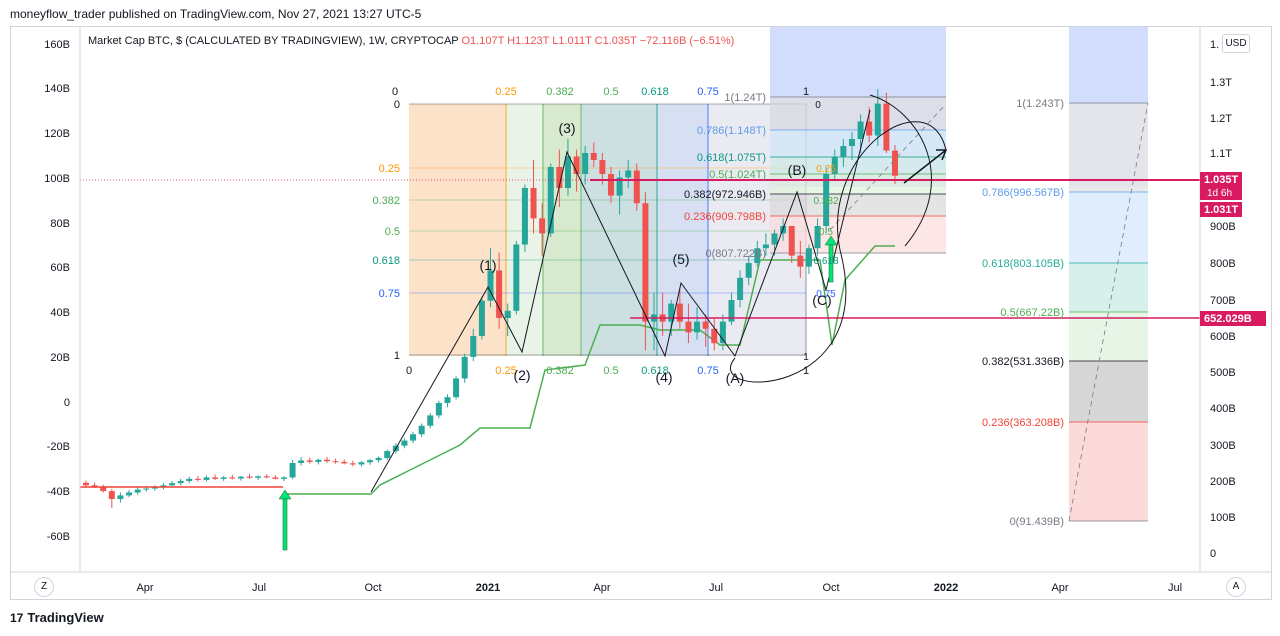 The image size is (1280, 636). I want to click on elliott-wave-label: (A), so click(735, 378).